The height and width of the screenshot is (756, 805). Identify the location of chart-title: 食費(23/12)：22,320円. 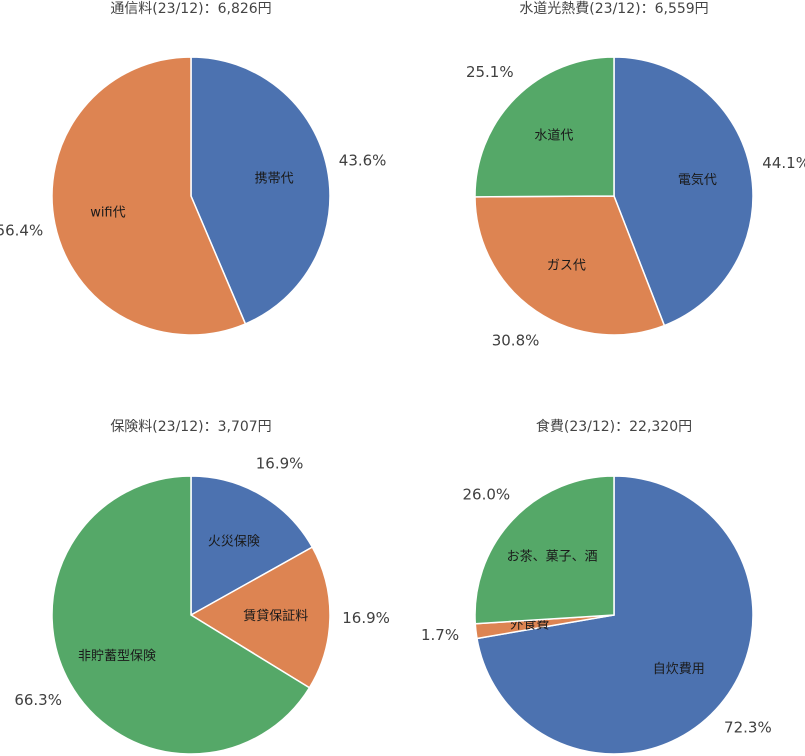
(614, 426).